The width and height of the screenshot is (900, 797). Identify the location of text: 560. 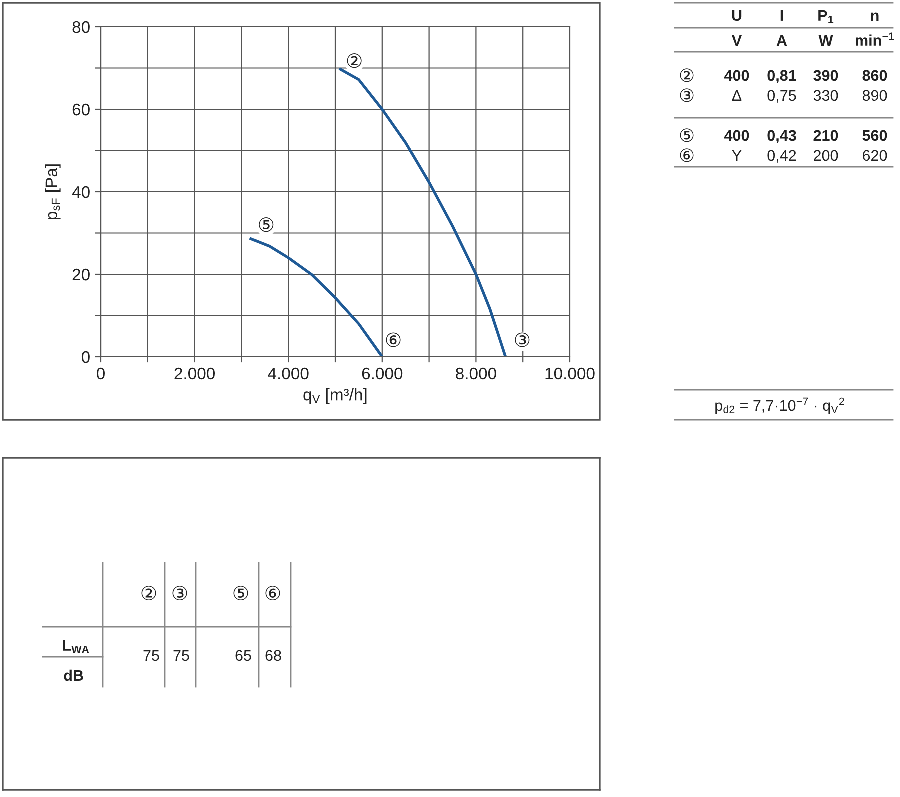
(875, 136).